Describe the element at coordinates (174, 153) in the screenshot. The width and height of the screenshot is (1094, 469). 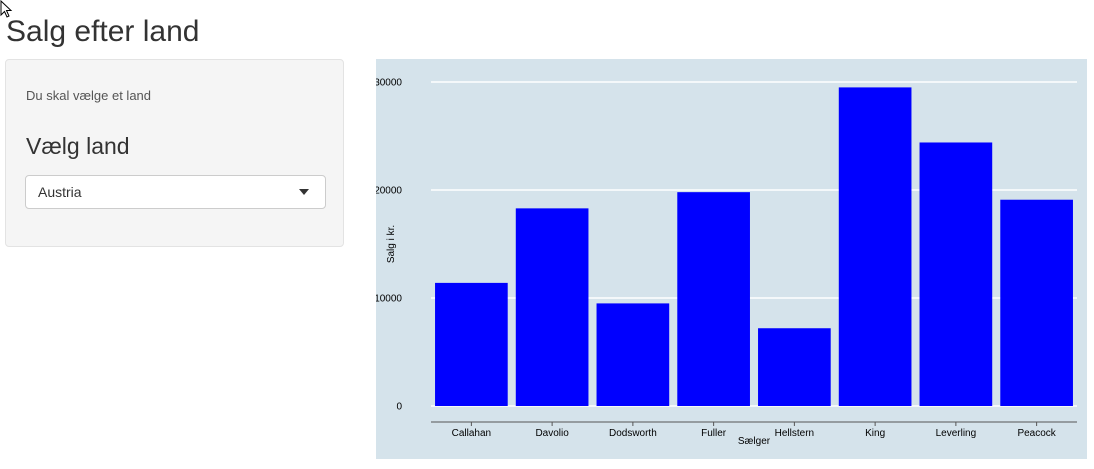
I see `sidebar-panel: Du skal vælge et land Vælg land Austria` at that location.